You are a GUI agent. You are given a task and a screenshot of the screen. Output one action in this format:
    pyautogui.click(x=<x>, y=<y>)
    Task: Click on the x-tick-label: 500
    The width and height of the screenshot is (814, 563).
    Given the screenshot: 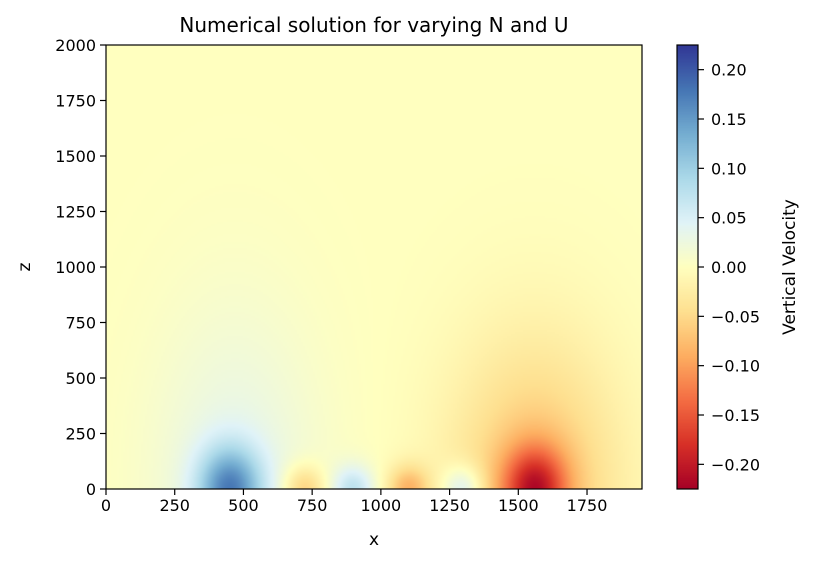 What is the action you would take?
    pyautogui.click(x=243, y=505)
    